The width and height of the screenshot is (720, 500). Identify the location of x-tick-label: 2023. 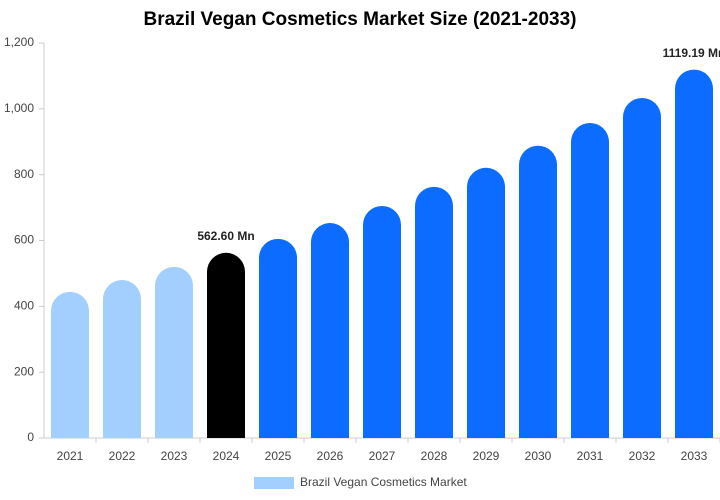
(174, 456).